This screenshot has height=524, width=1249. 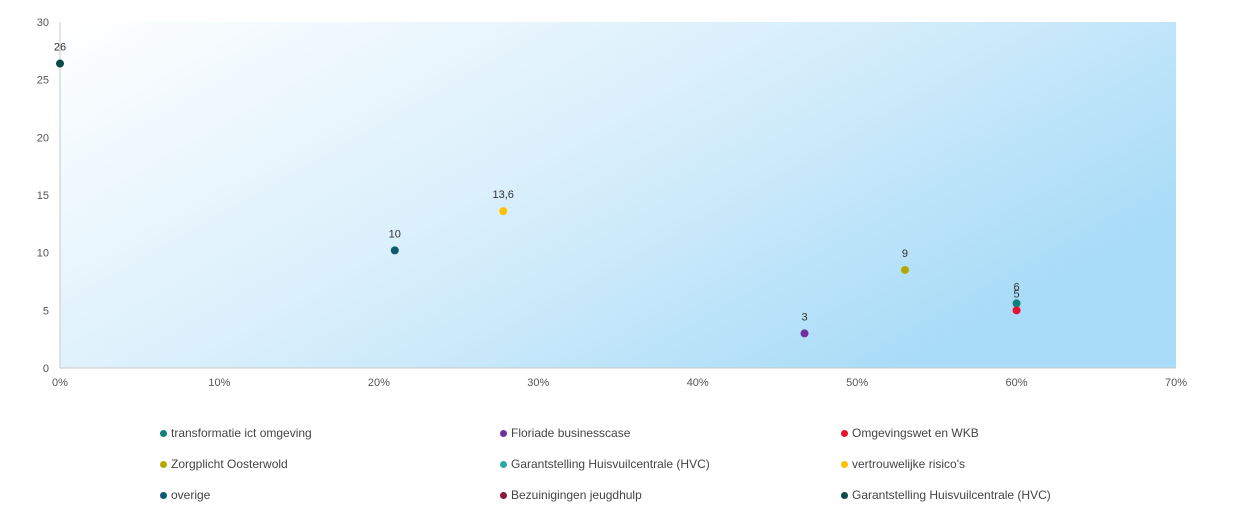 I want to click on y-tick-label: 20, so click(x=43, y=138).